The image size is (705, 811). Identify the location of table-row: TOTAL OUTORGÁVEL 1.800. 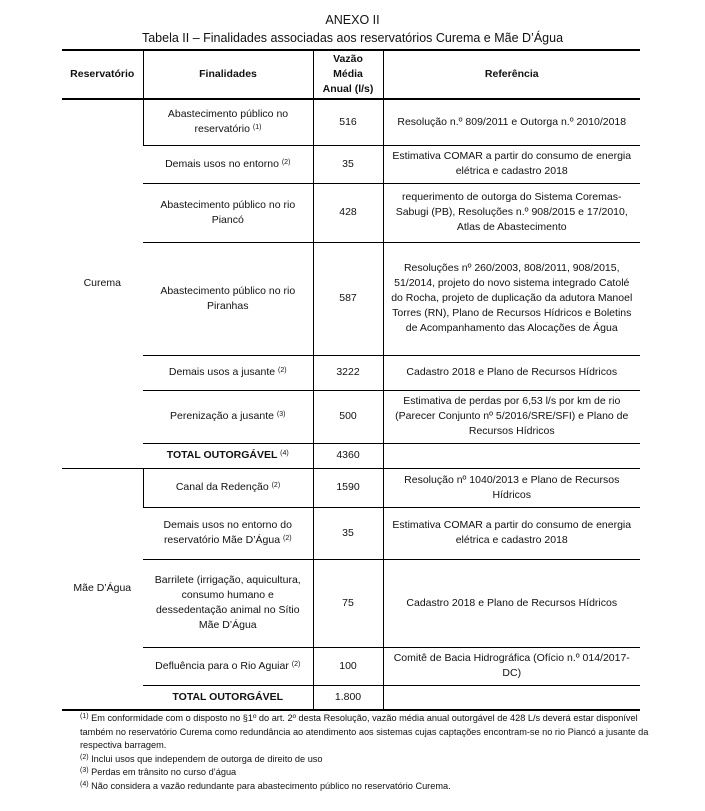
(351, 697).